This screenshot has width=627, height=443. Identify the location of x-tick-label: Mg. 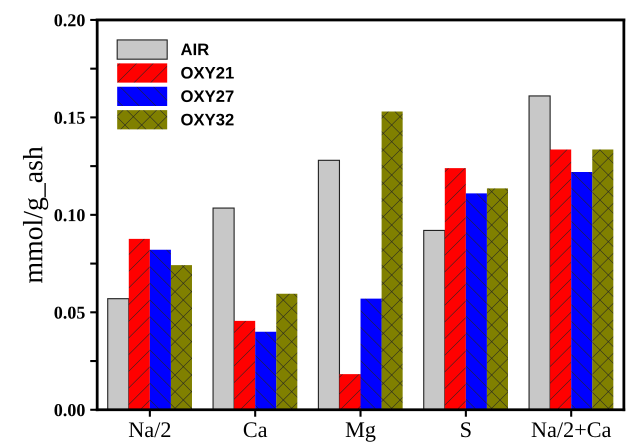
(361, 432).